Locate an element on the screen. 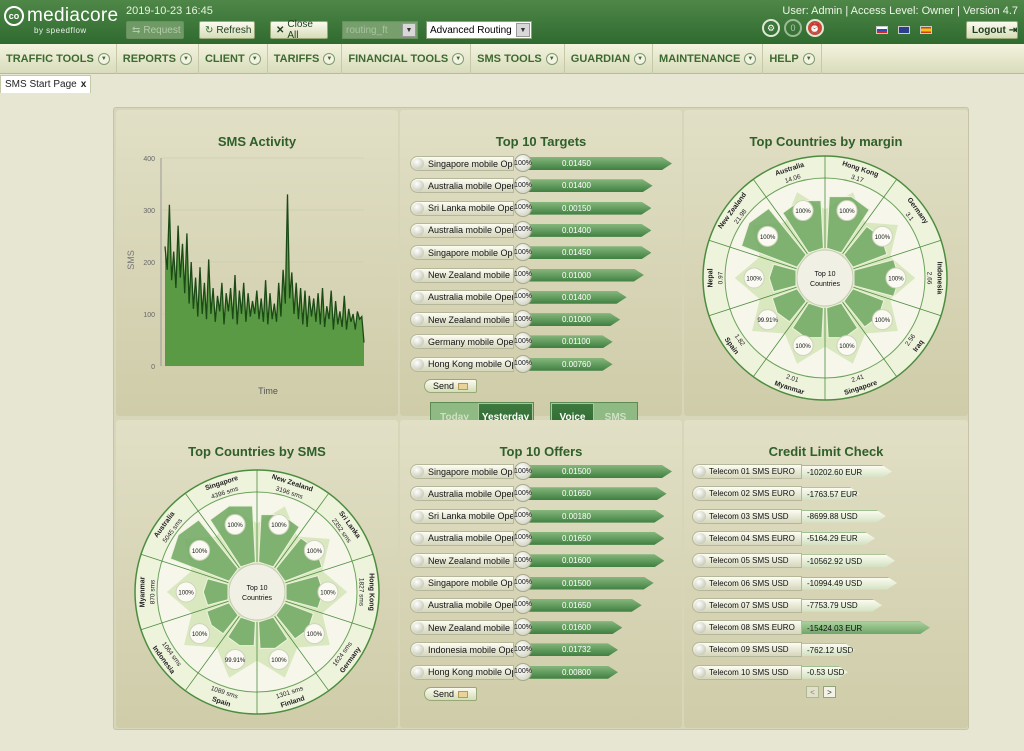  logout-button: Logout ⇥ is located at coordinates (992, 30).